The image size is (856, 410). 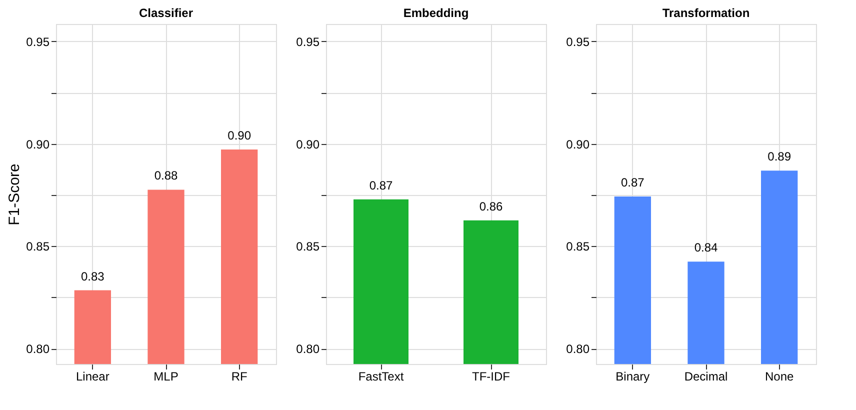 What do you see at coordinates (706, 13) in the screenshot?
I see `chart-title: Transformation` at bounding box center [706, 13].